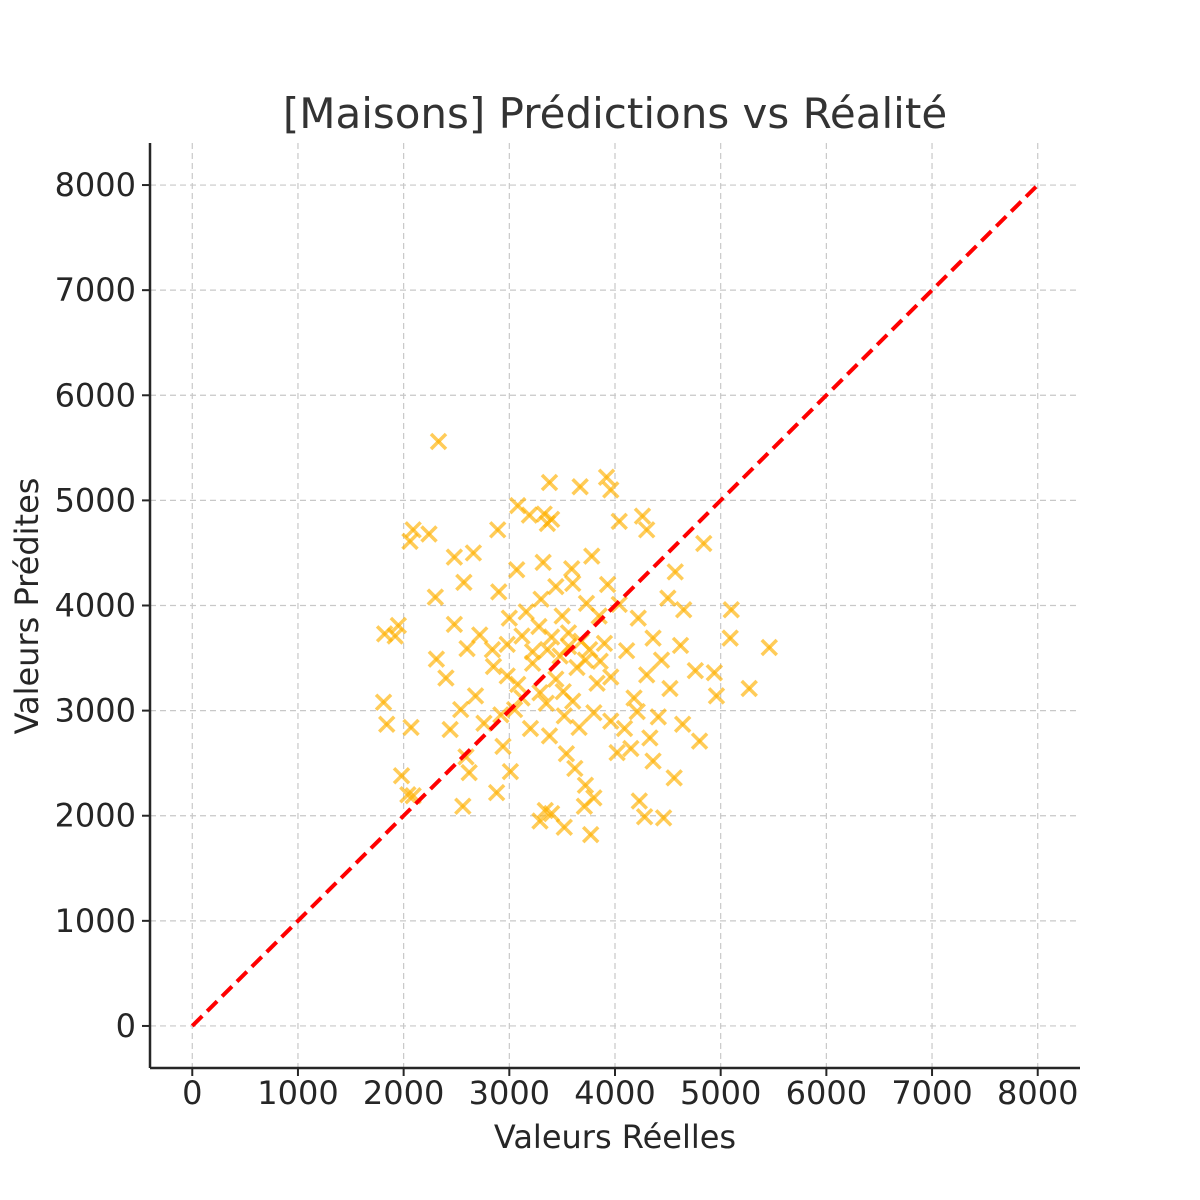 This screenshot has height=1200, width=1200. What do you see at coordinates (95, 290) in the screenshot?
I see `y-tick-label: 7000` at bounding box center [95, 290].